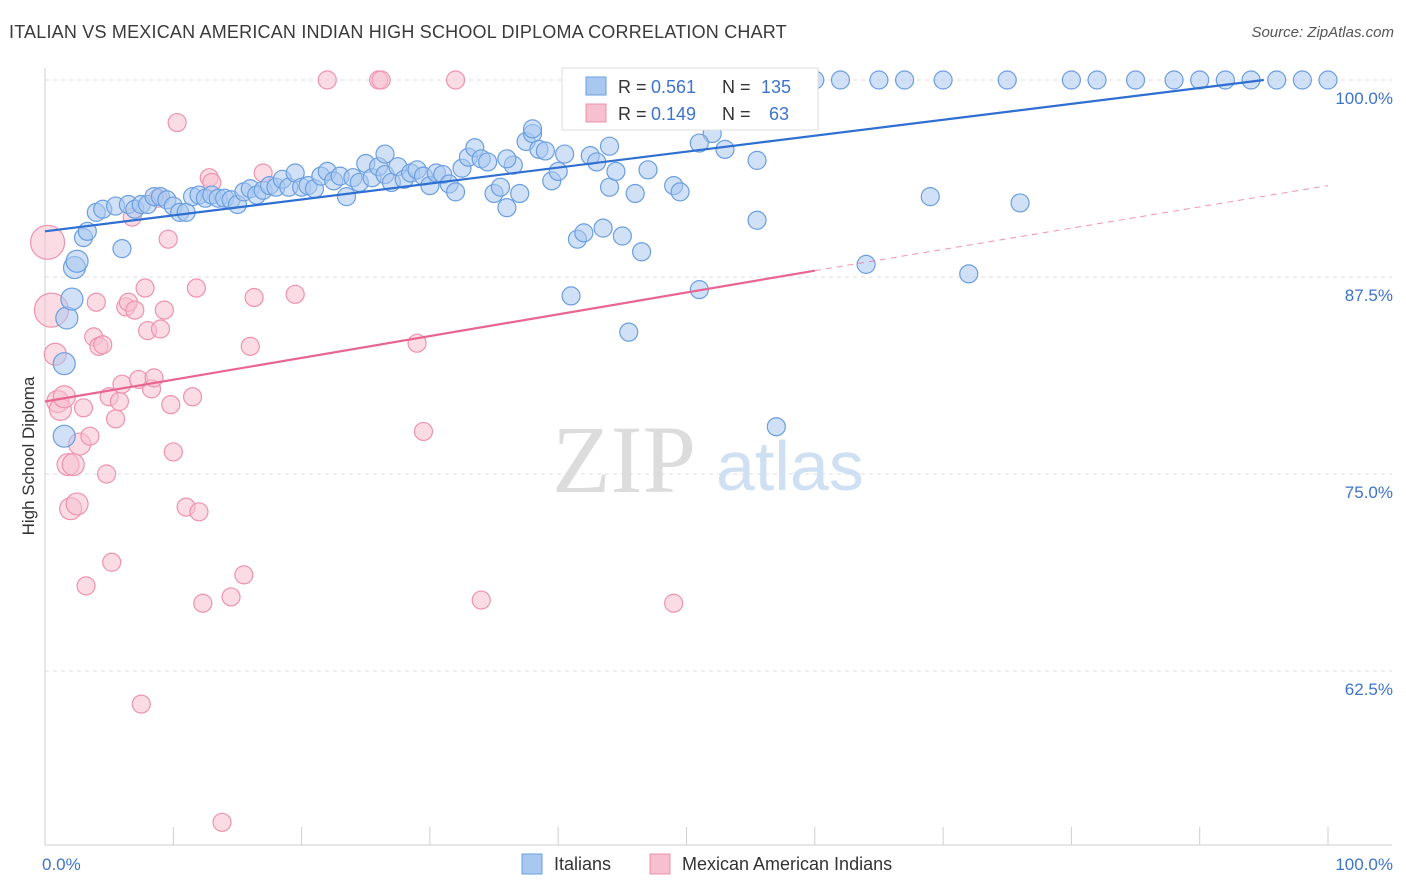 The height and width of the screenshot is (892, 1406). What do you see at coordinates (660, 864) in the screenshot?
I see `legend-swatch-mexican` at bounding box center [660, 864].